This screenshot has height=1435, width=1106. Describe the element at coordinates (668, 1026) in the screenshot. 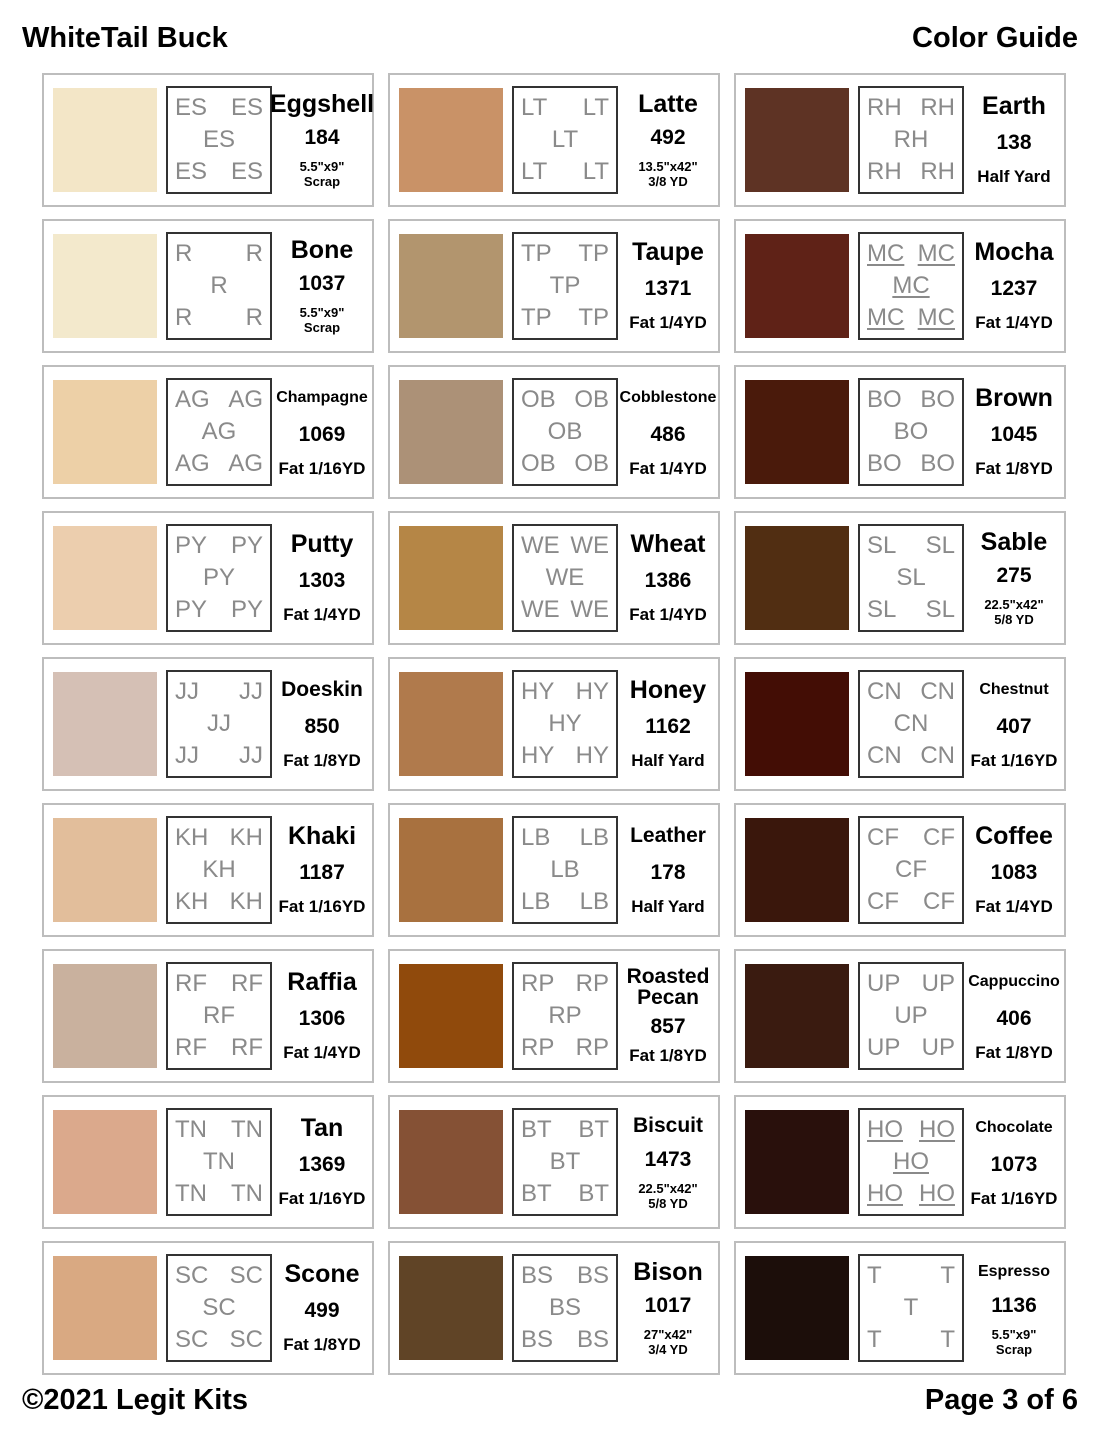

I see `color-number: 857` at that location.